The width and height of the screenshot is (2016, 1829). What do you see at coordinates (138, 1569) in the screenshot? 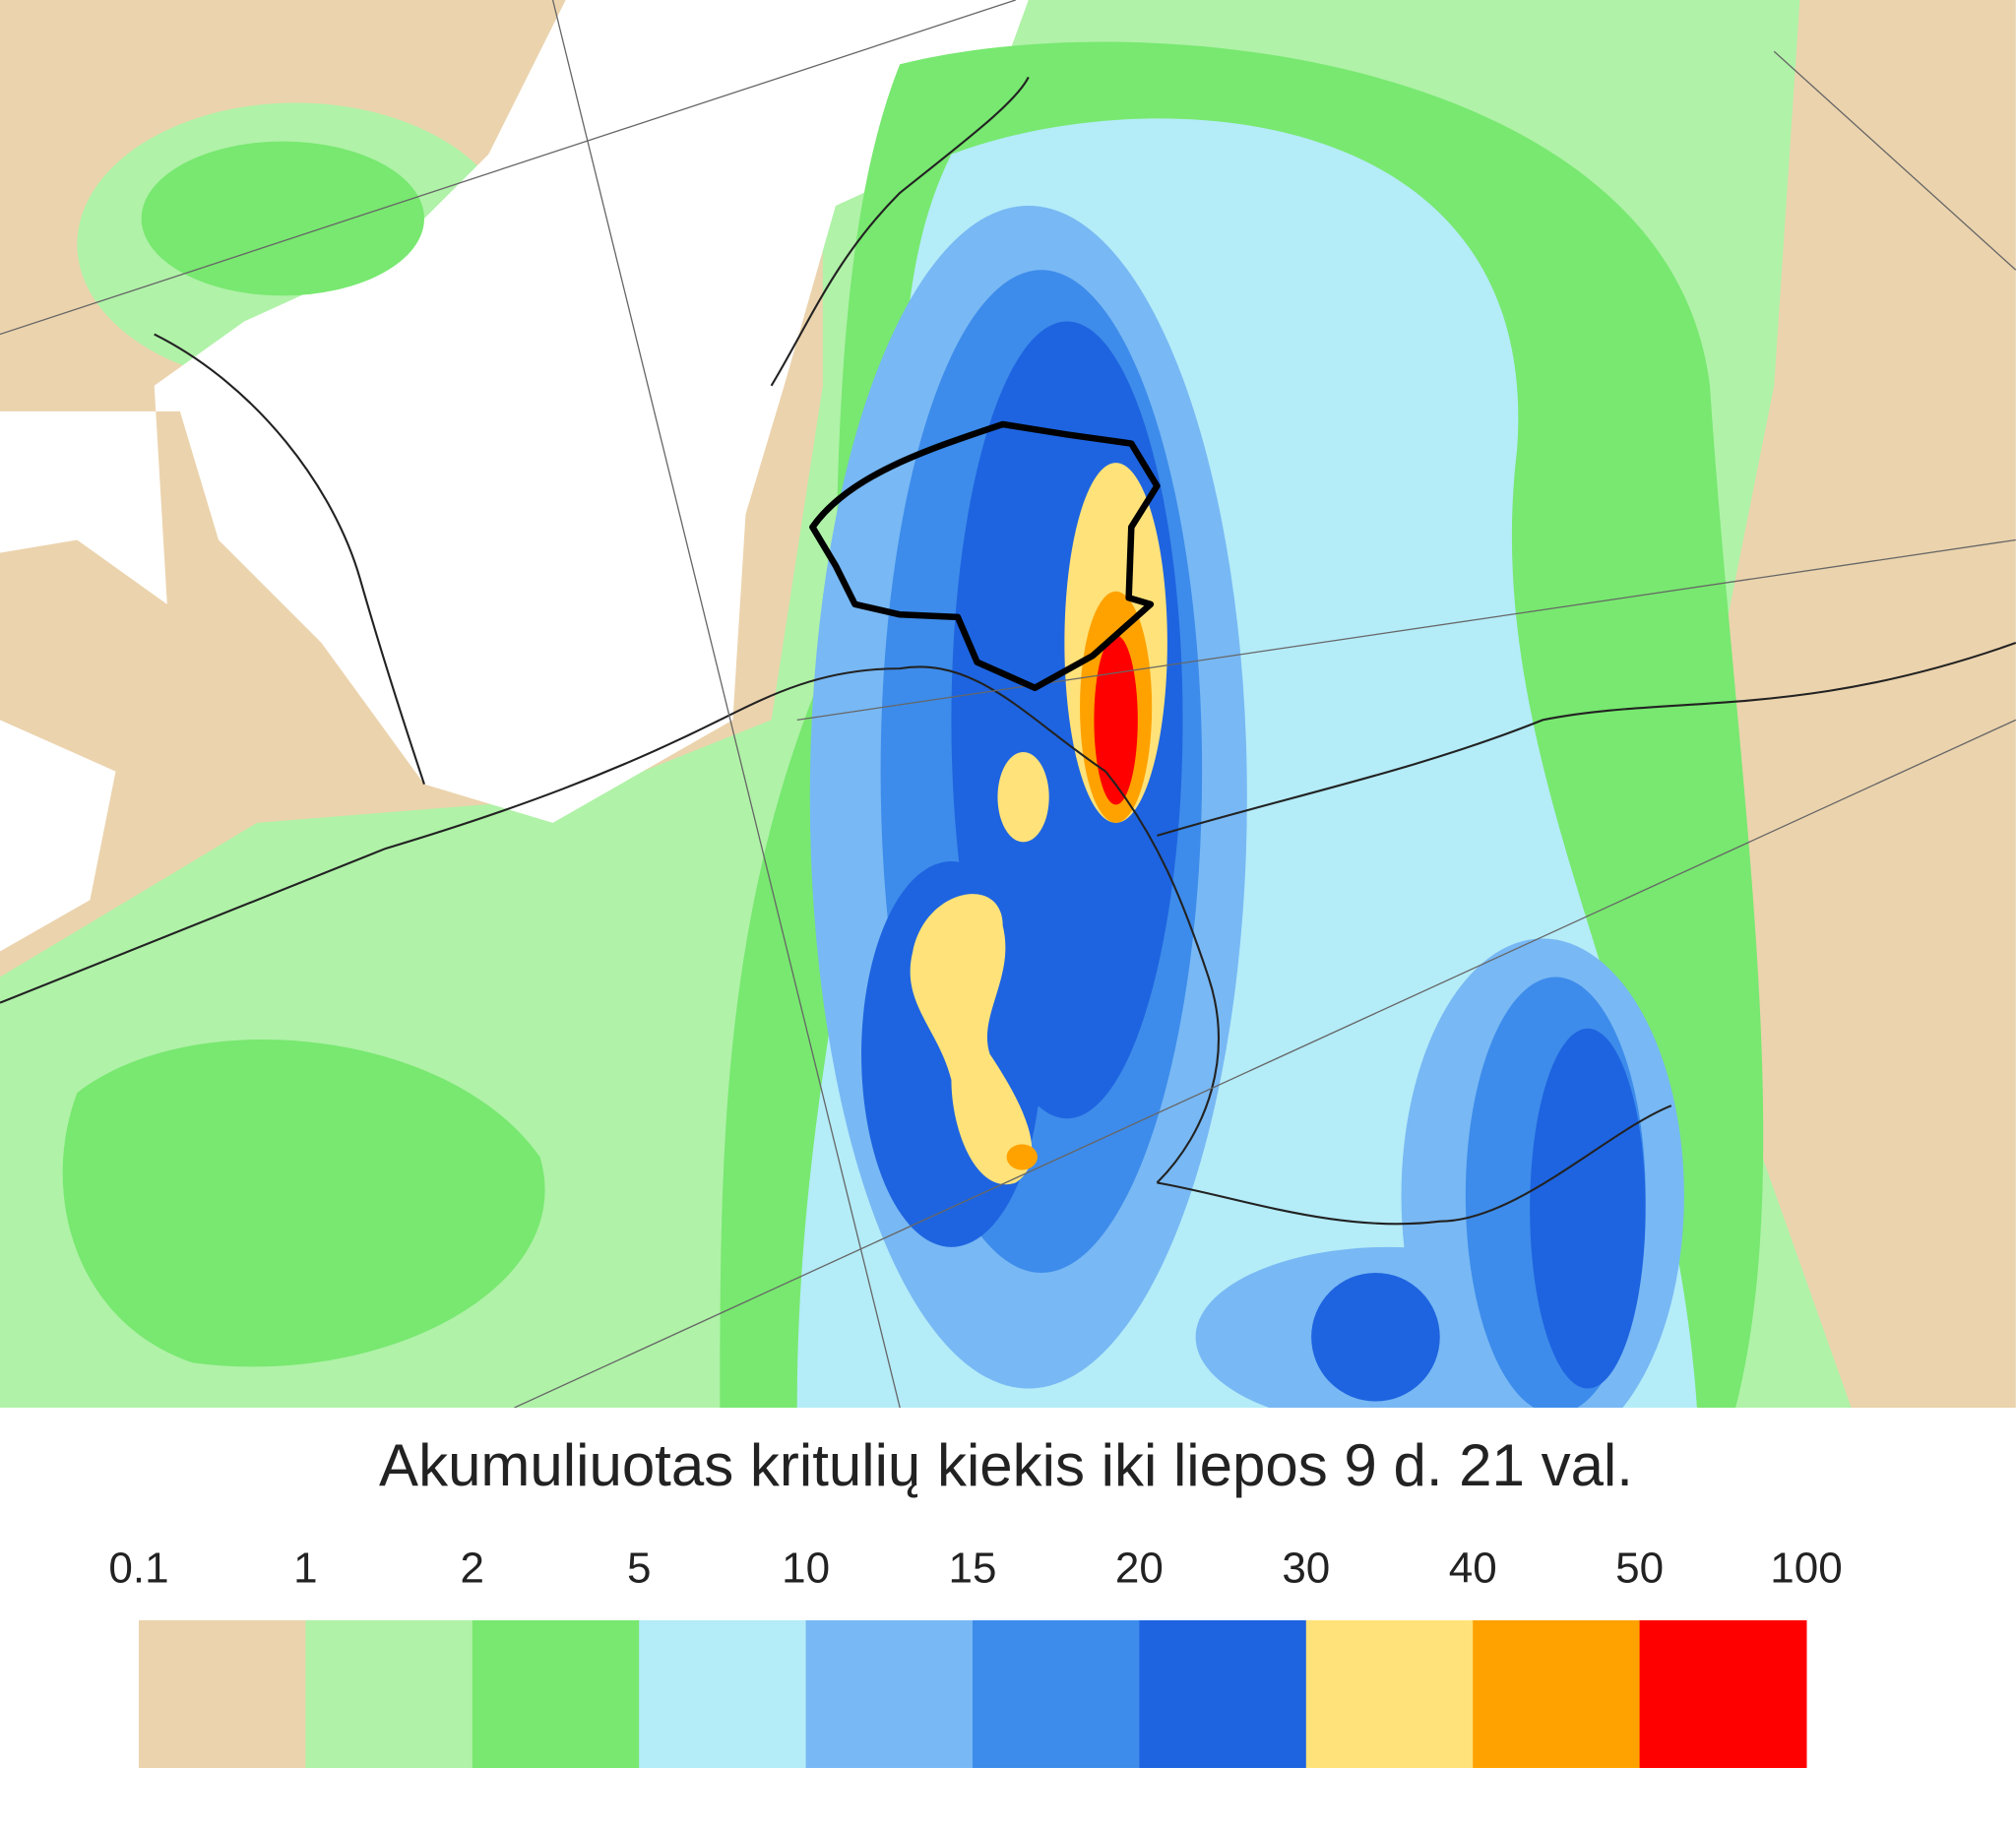
I see `legend-level-label: 0.1` at bounding box center [138, 1569].